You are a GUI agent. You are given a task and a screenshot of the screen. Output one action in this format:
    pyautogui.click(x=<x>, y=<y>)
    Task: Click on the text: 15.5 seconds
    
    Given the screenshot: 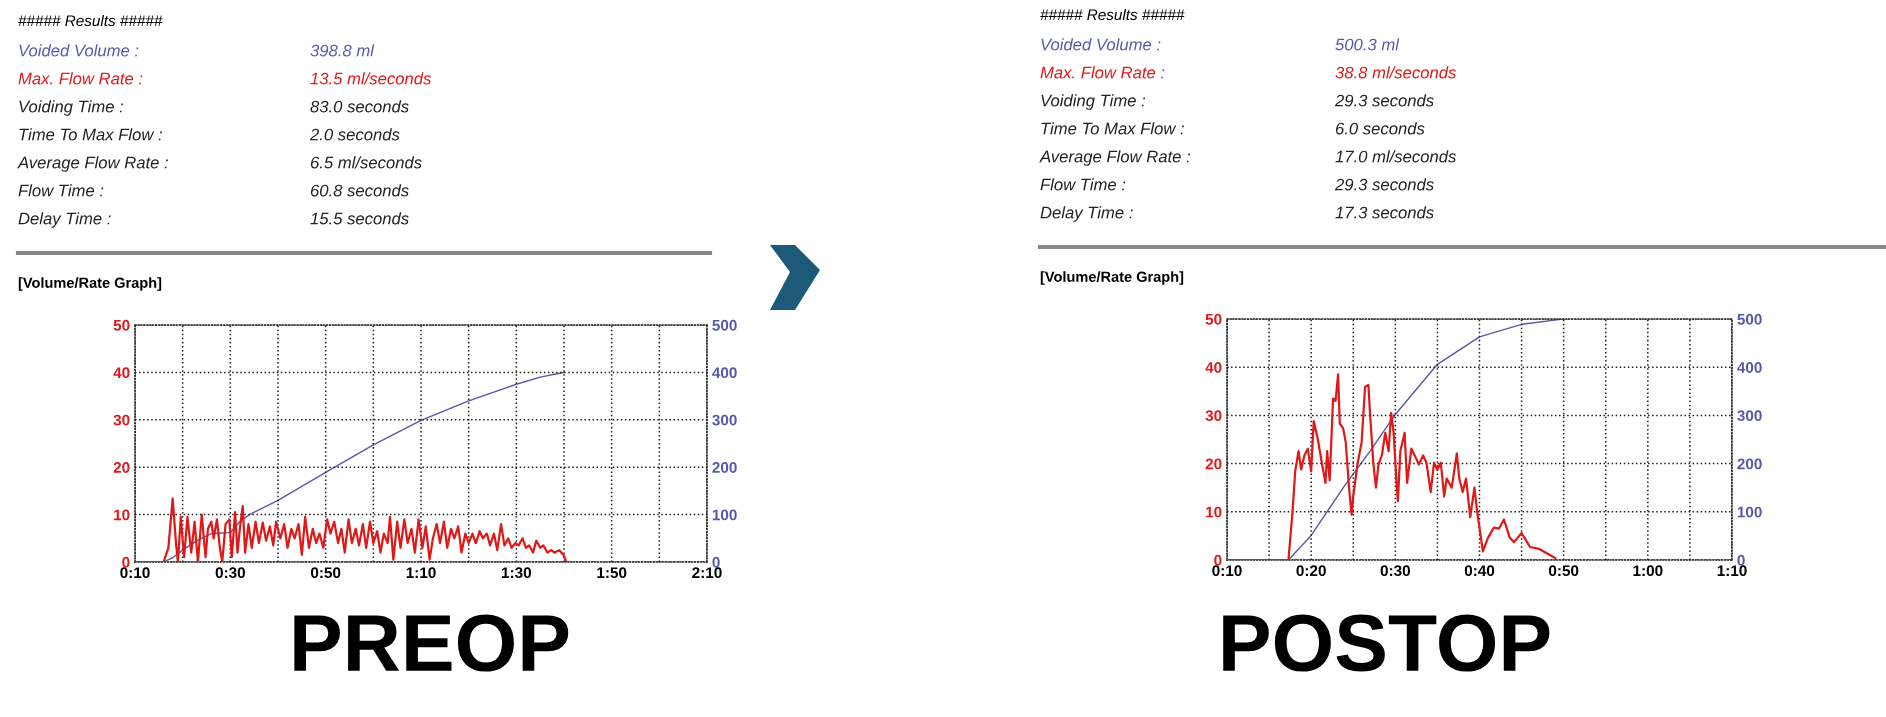 What is the action you would take?
    pyautogui.click(x=359, y=218)
    